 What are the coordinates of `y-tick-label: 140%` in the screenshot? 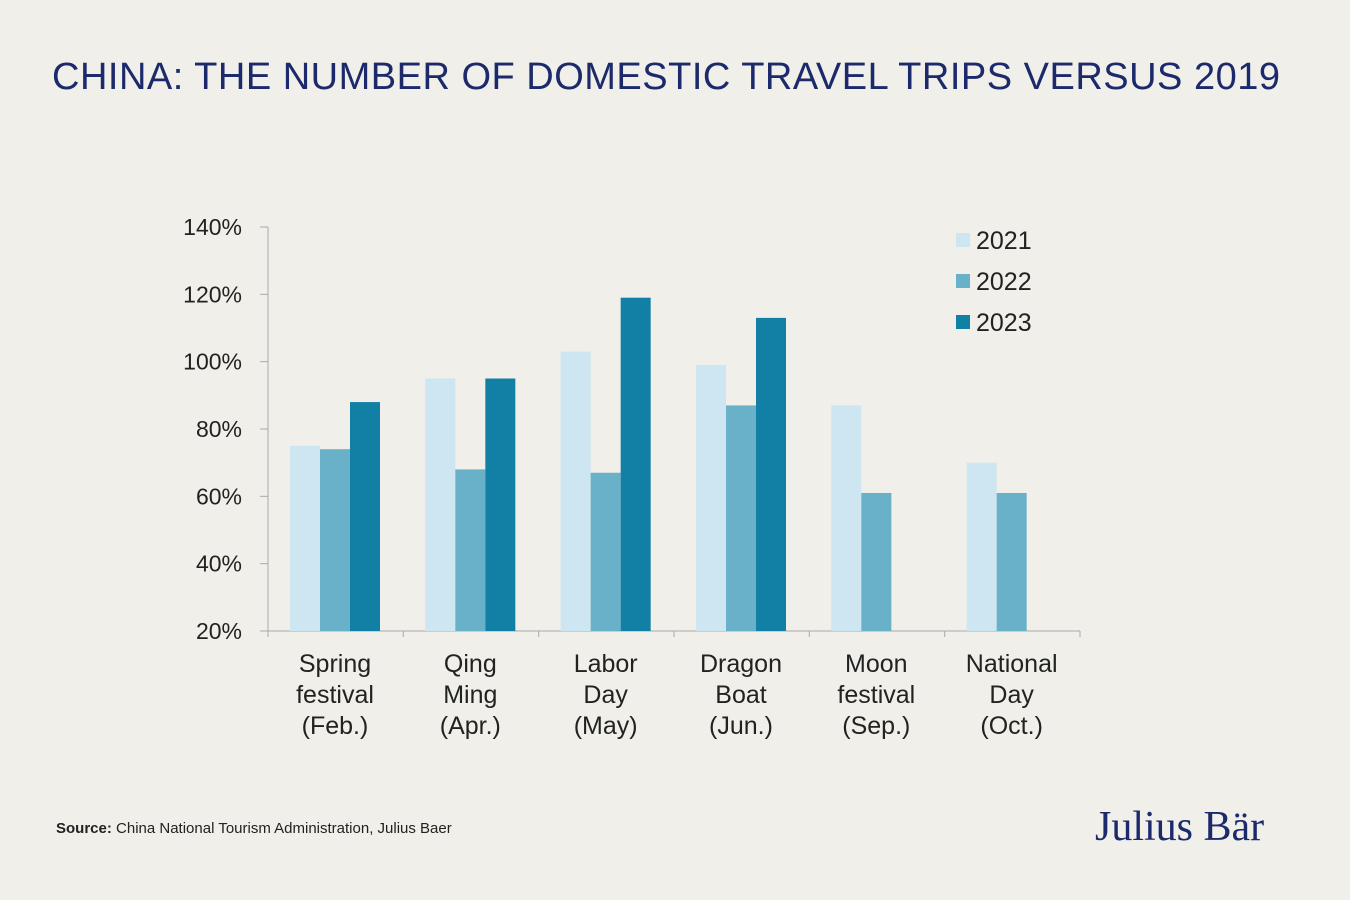 It's located at (212, 227).